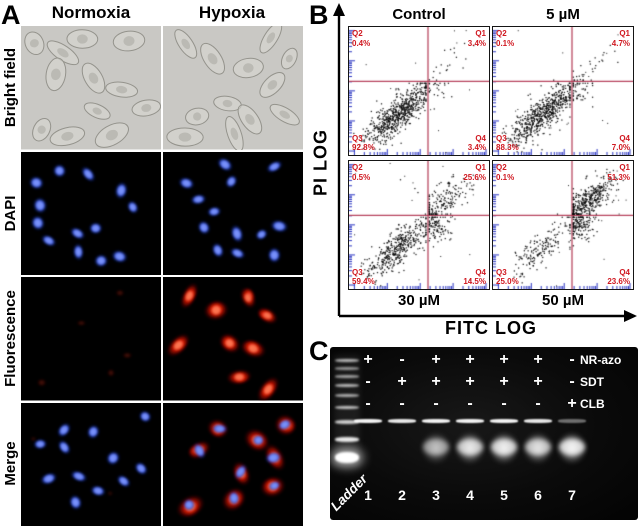 This screenshot has height=526, width=638. What do you see at coordinates (91, 339) in the screenshot?
I see `micrograph-fluorescence-normoxia` at bounding box center [91, 339].